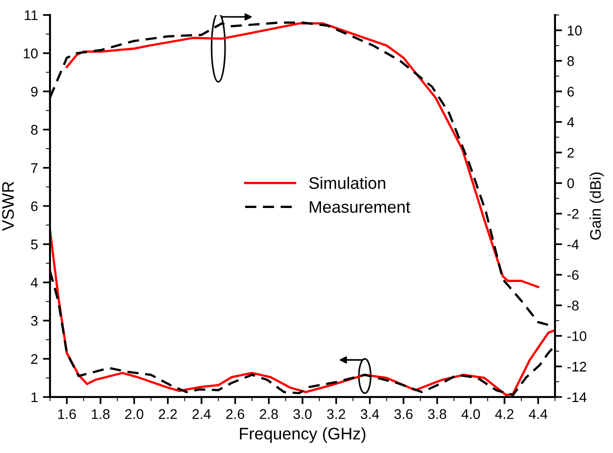 This screenshot has width=613, height=453. I want to click on y-tick-label: 4, so click(34, 283).